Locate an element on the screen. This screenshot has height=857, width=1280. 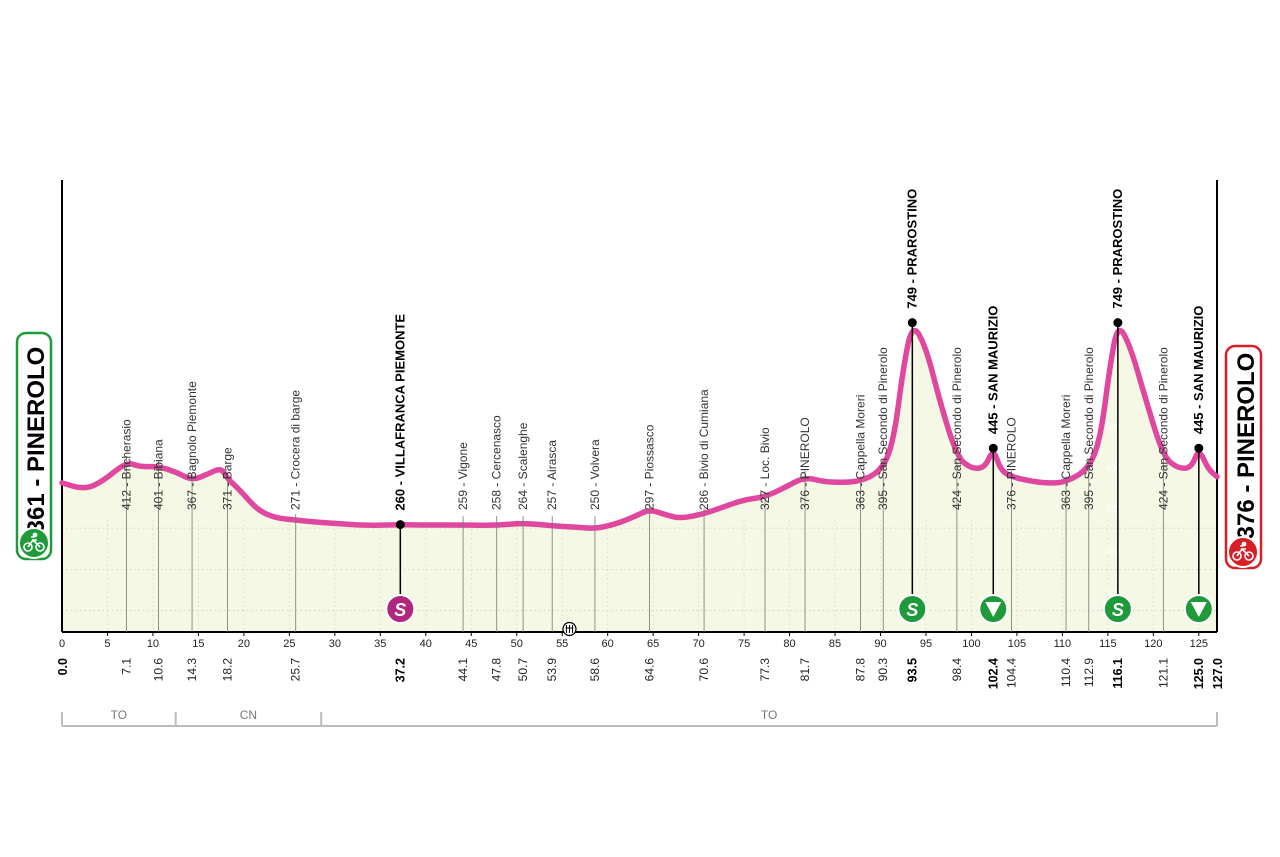
elev-tick-label: 400 is located at coordinates (1113, 468).